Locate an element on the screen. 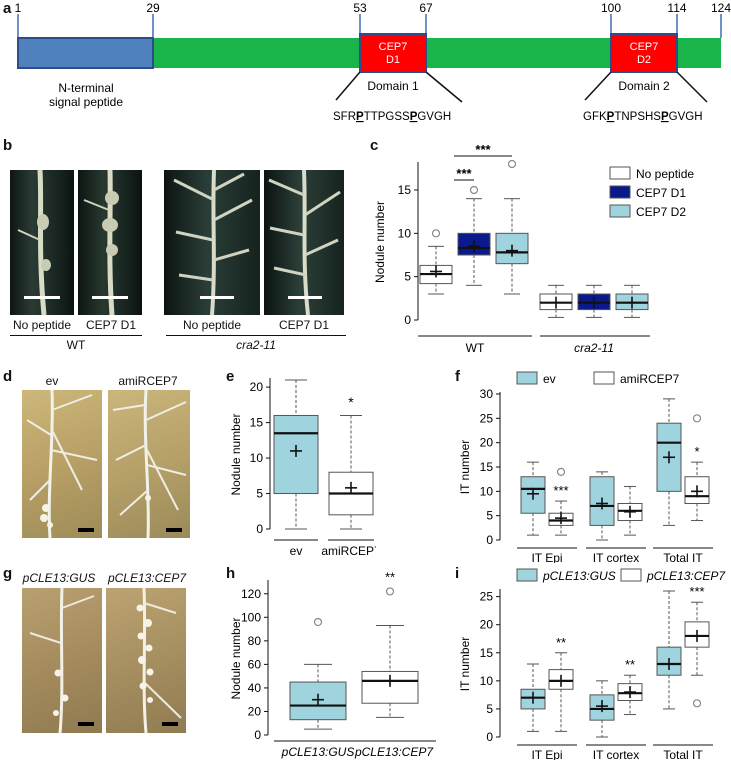 The image size is (731, 760). panel-label-d: d is located at coordinates (8, 376).